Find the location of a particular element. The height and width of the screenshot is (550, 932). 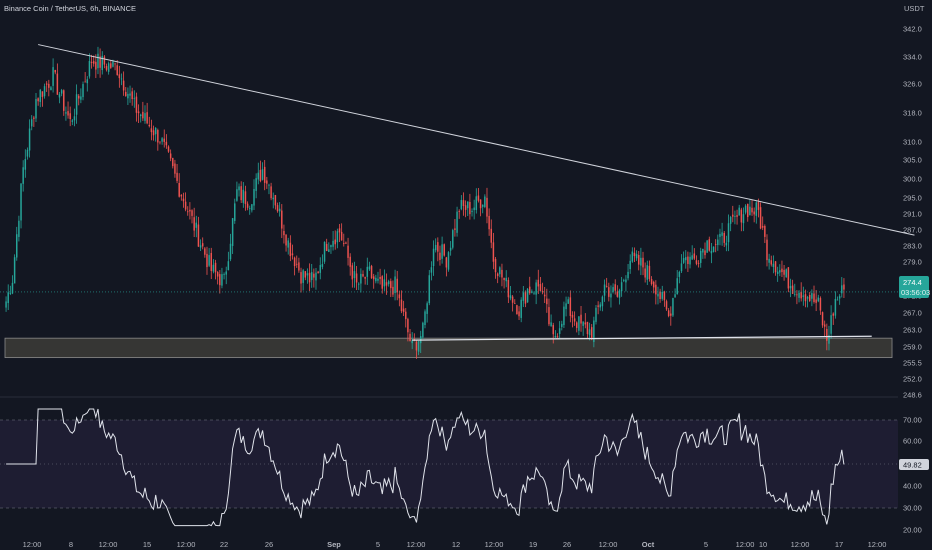

price-tick-label: 318.0 is located at coordinates (912, 113).